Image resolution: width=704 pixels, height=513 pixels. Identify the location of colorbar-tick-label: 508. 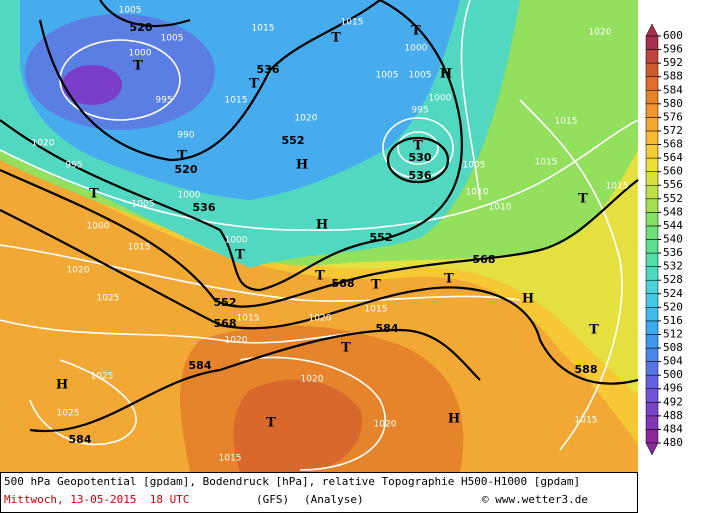
(673, 347).